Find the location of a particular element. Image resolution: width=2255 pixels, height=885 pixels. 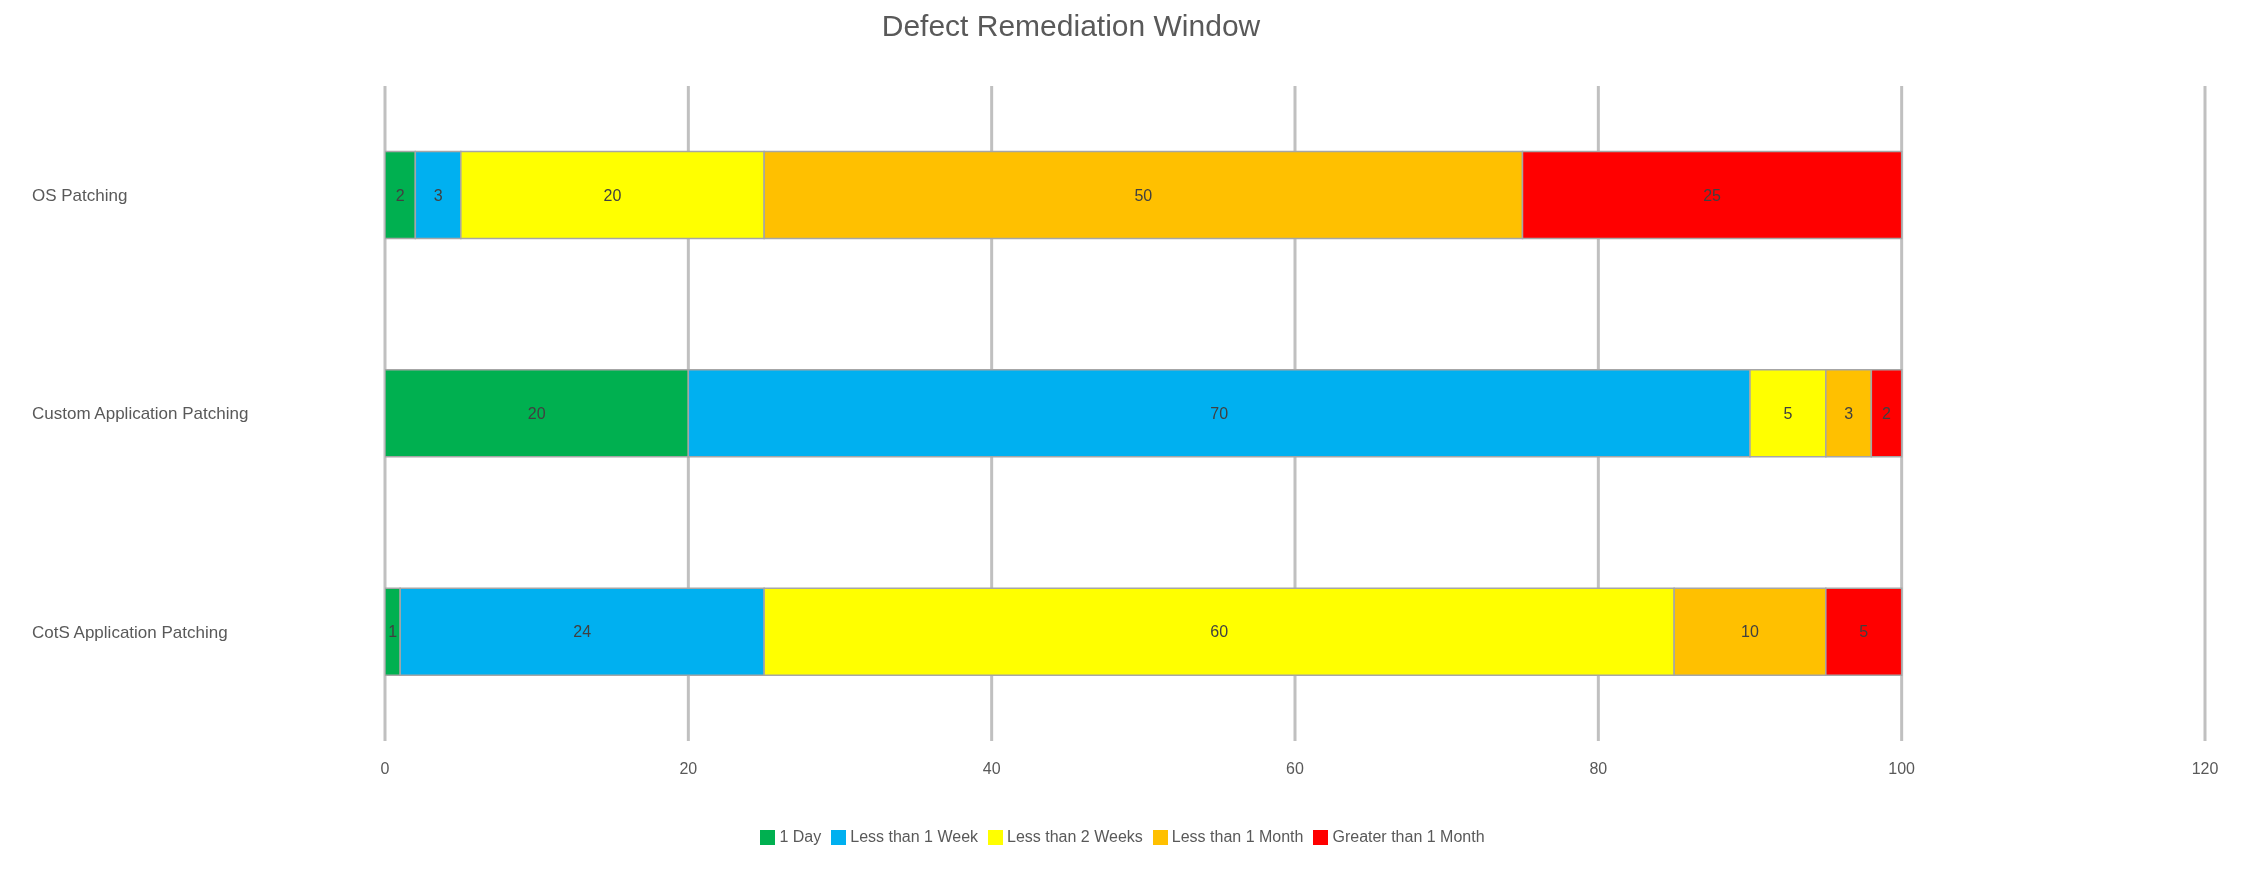

y-tick-label: CotS Application Patching is located at coordinates (130, 632).